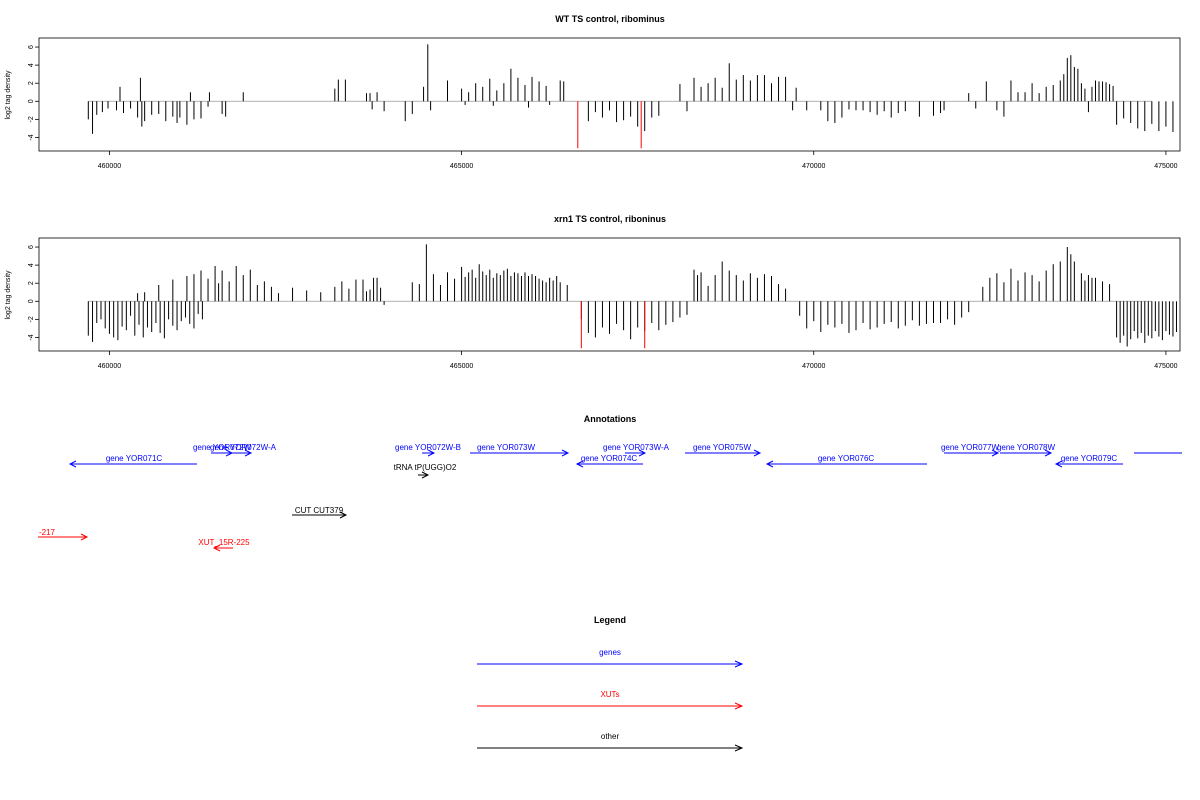  I want to click on xrn1-track-ytick-label: 4, so click(31, 265).